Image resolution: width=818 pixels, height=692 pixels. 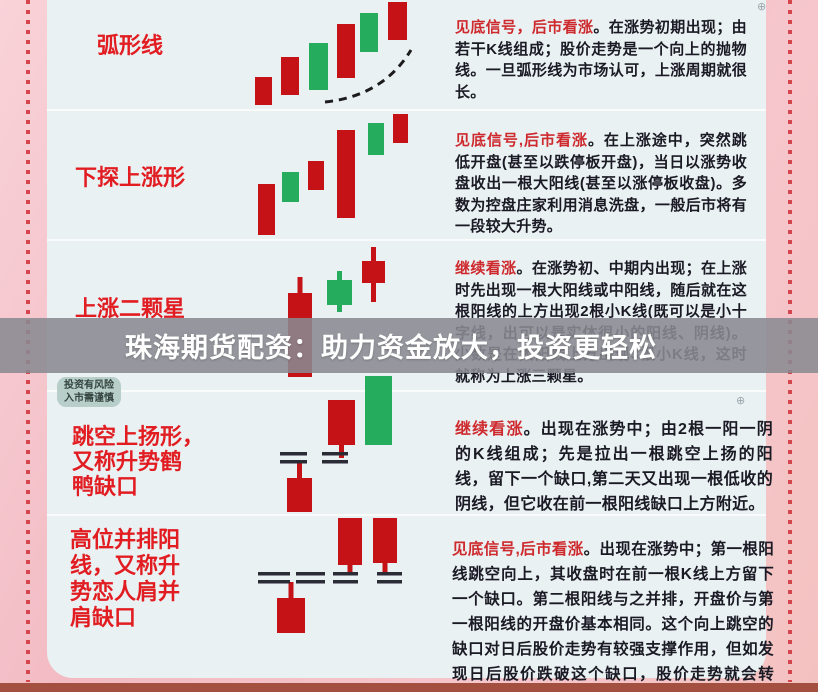 I want to click on bottom-strip, so click(x=409, y=687).